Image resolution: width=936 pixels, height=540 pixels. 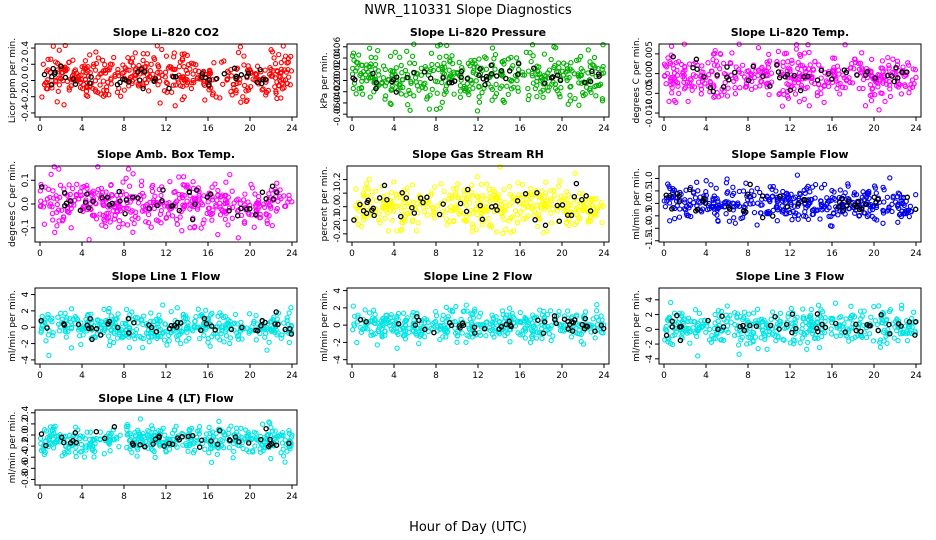 What do you see at coordinates (167, 75) in the screenshot?
I see `data-points` at bounding box center [167, 75].